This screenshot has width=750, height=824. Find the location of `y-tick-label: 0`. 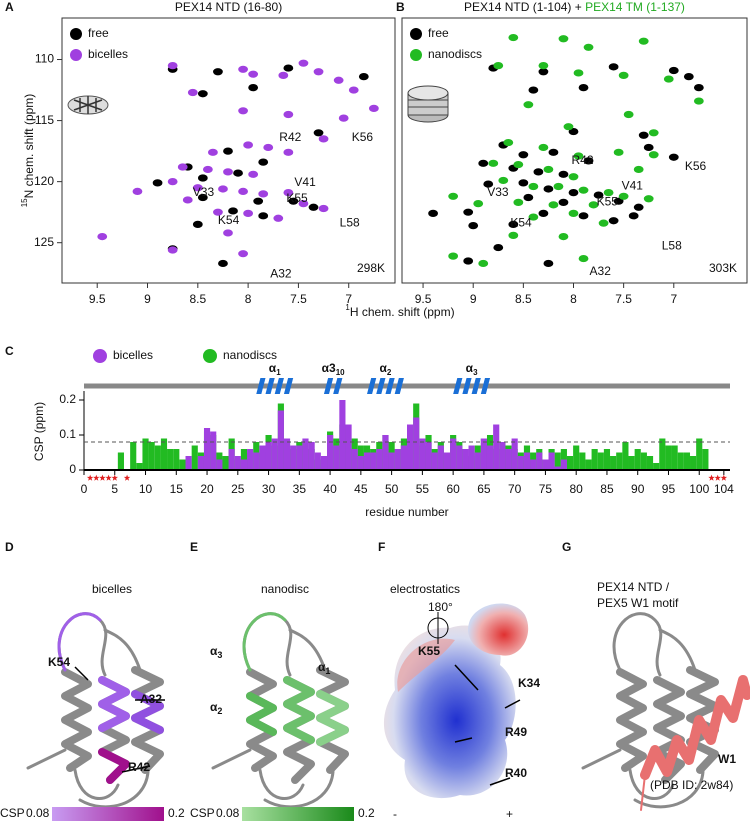

y-tick-label: 0 is located at coordinates (72, 469).